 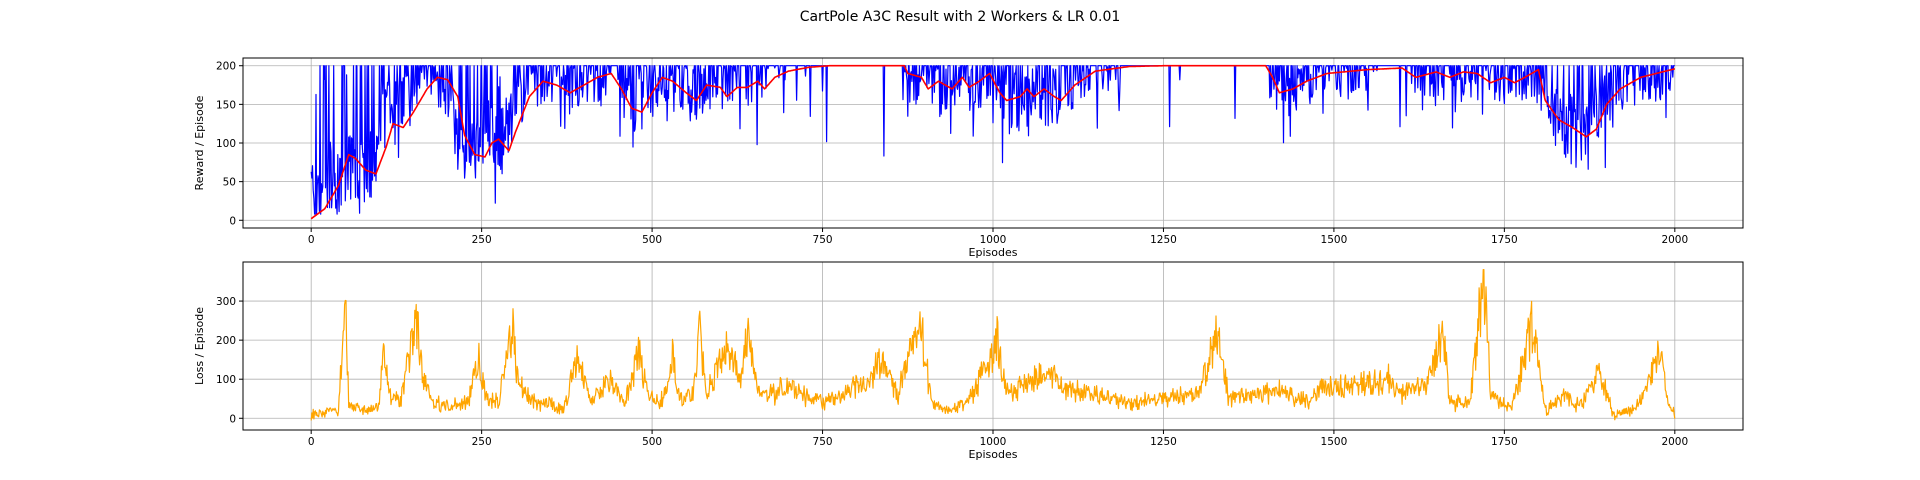 I want to click on loss-x-axis-title: Episodes, so click(x=993, y=454).